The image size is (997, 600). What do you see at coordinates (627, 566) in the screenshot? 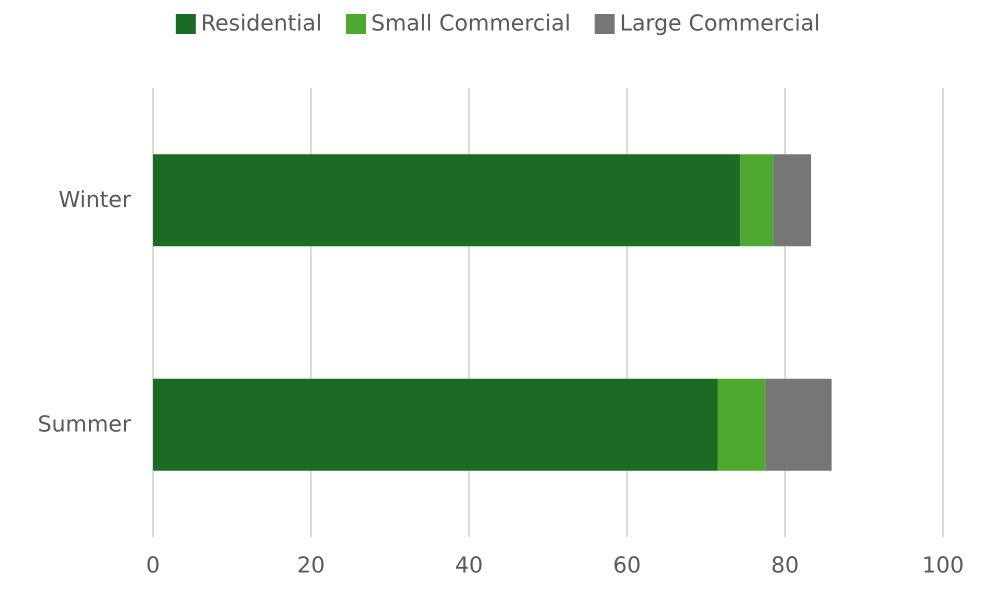
I see `x-tick-label: 60` at bounding box center [627, 566].